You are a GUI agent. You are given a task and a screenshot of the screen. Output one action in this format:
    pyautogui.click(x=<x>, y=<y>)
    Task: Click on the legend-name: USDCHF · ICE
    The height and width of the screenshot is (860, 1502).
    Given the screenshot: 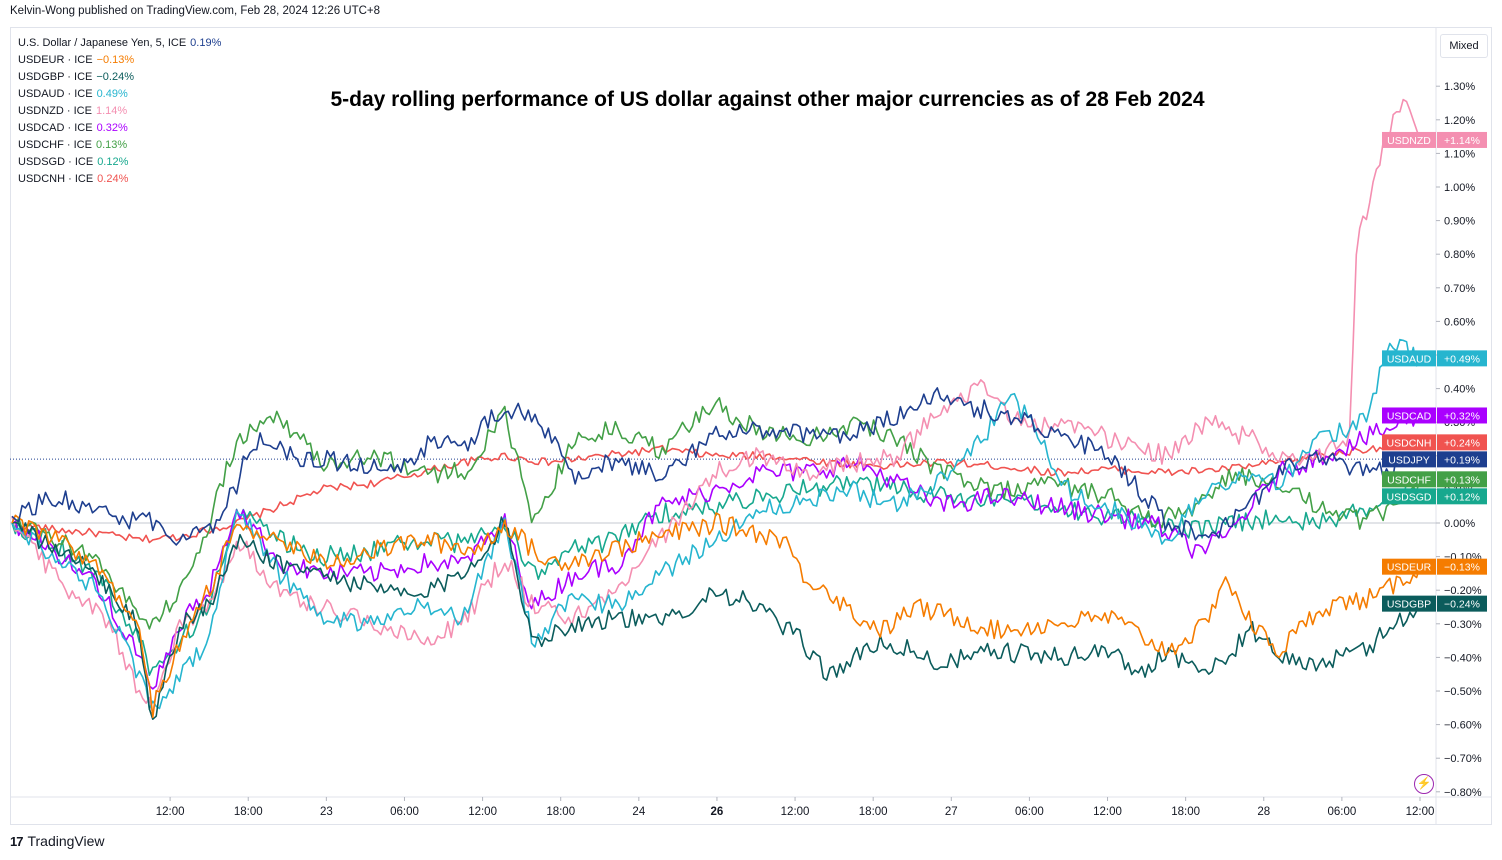 What is the action you would take?
    pyautogui.click(x=55, y=145)
    